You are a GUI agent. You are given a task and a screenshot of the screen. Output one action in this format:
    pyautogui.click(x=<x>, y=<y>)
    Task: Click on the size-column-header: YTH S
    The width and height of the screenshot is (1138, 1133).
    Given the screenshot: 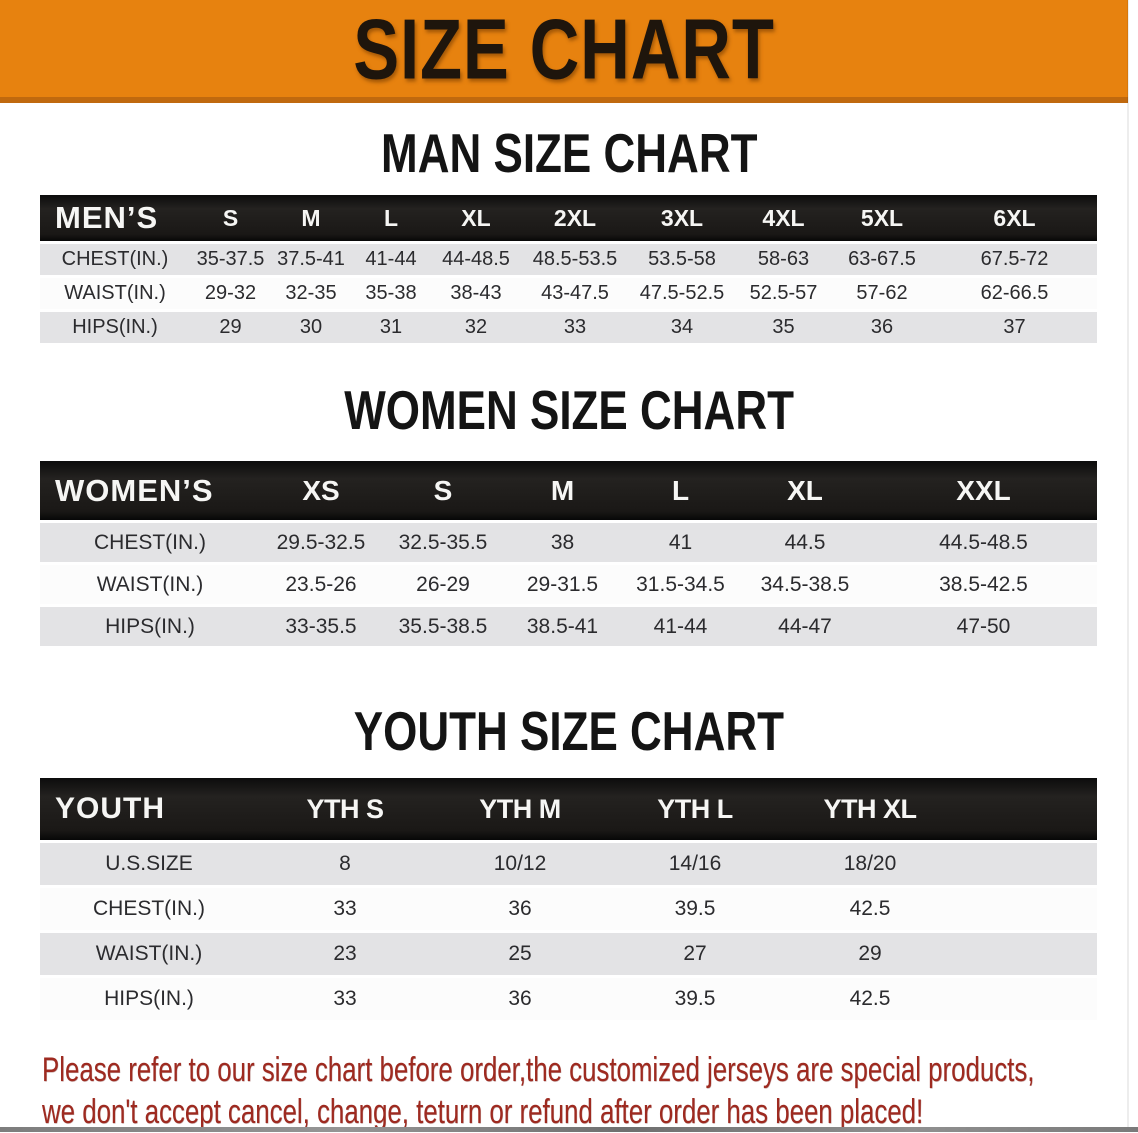 What is the action you would take?
    pyautogui.click(x=345, y=809)
    